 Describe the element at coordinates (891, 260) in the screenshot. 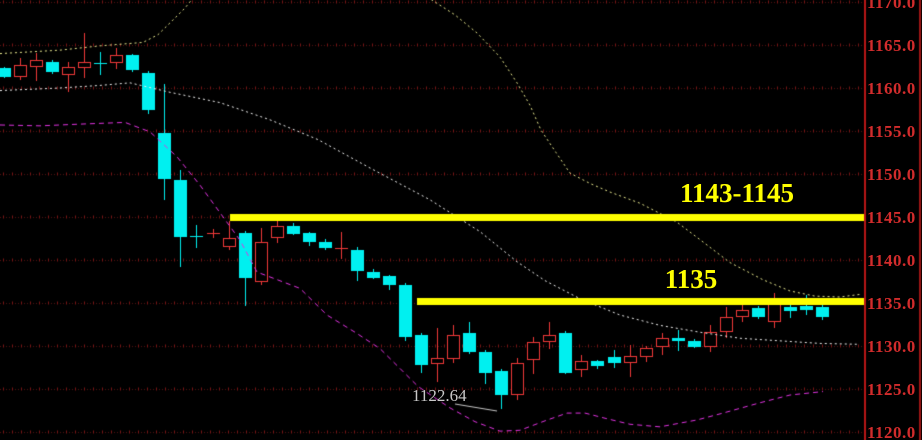

I see `price-axis-label: 1140.0` at that location.